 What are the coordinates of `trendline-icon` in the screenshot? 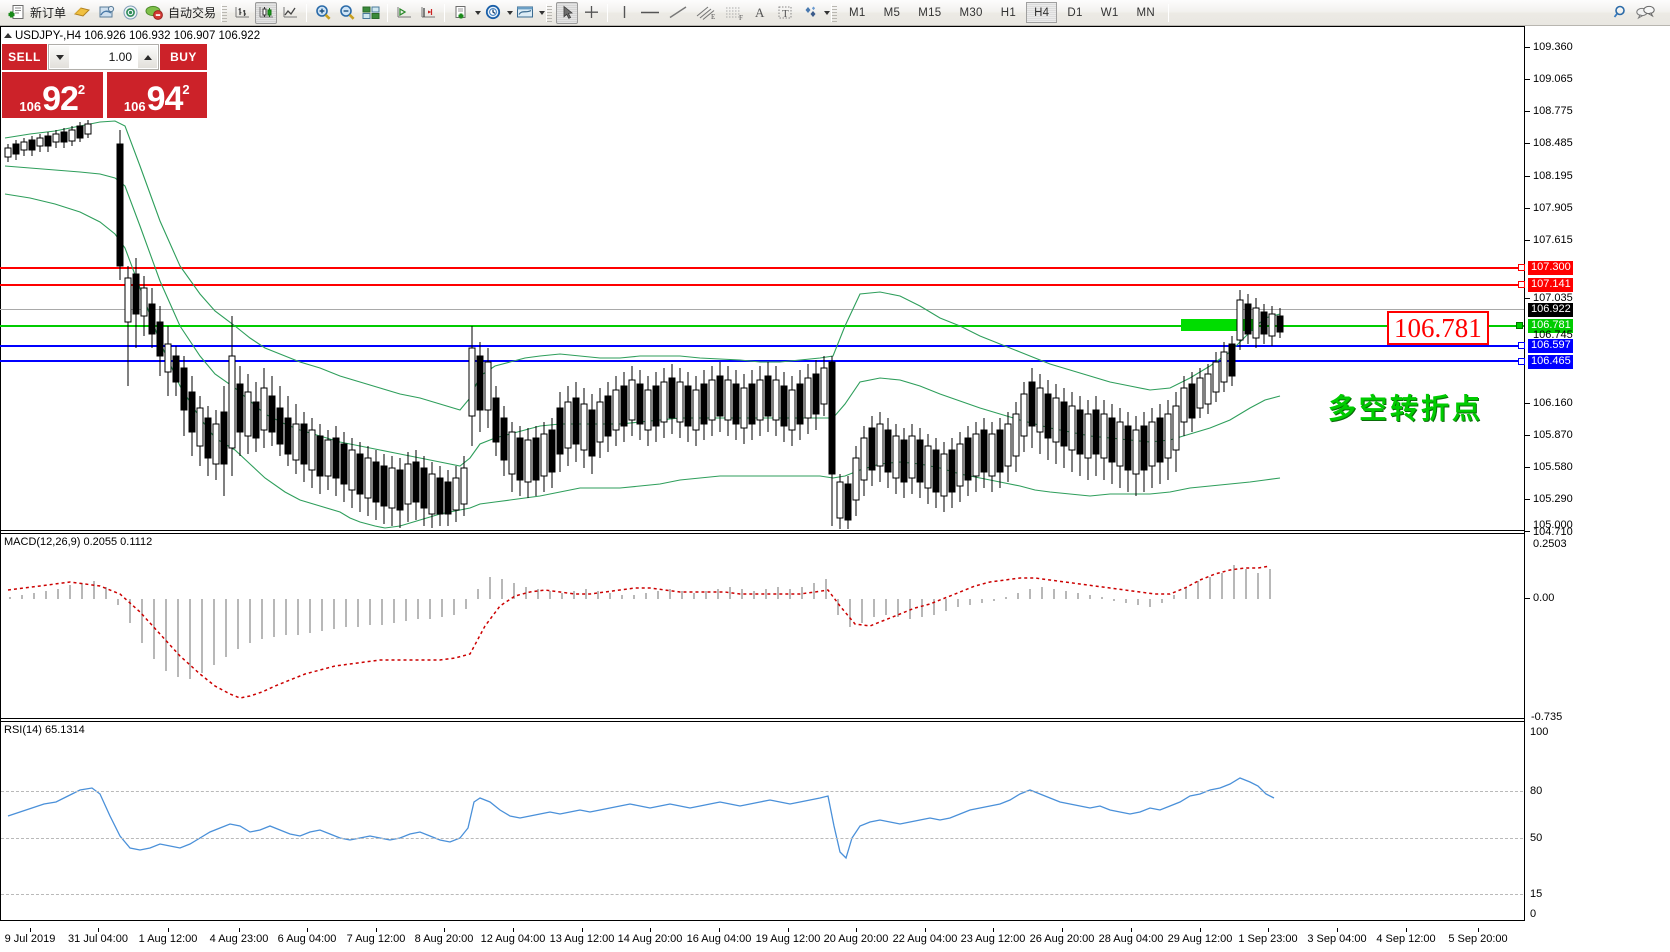 It's located at (678, 13).